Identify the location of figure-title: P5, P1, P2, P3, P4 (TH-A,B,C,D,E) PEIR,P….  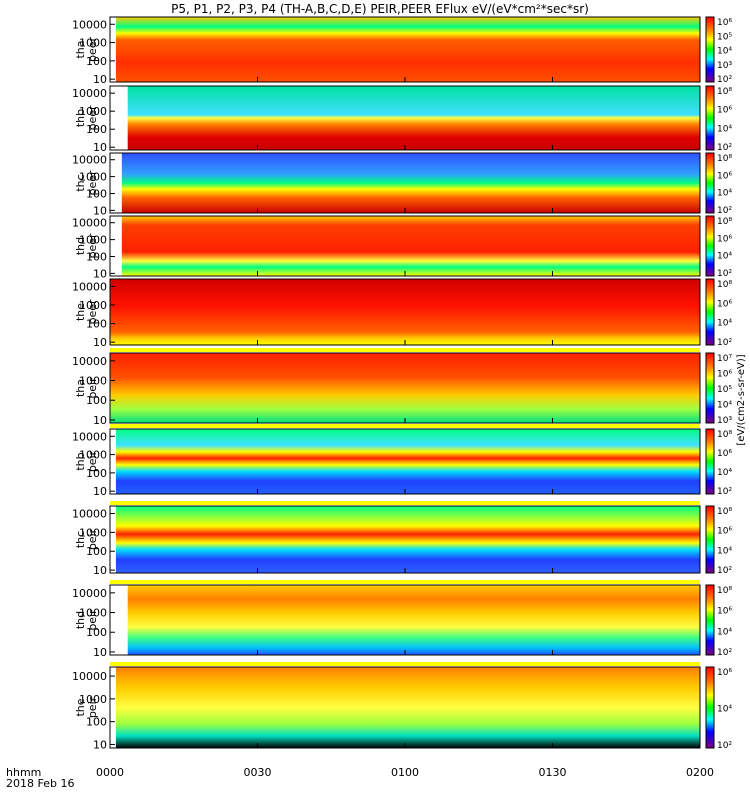
(380, 9).